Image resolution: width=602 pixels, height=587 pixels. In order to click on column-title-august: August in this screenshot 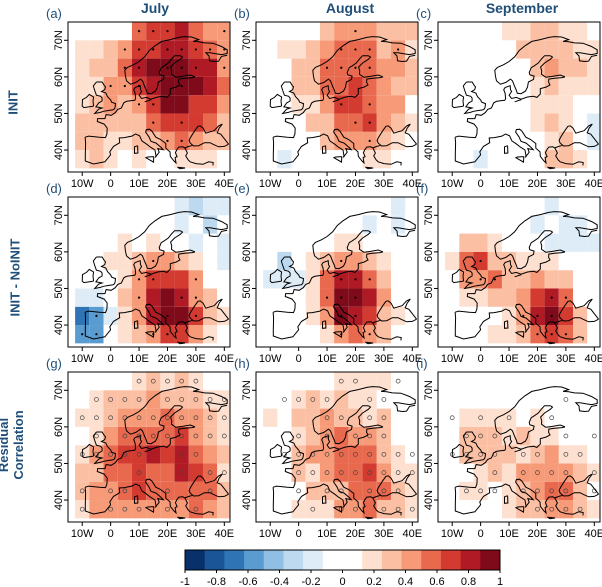, I will do `click(350, 8)`.